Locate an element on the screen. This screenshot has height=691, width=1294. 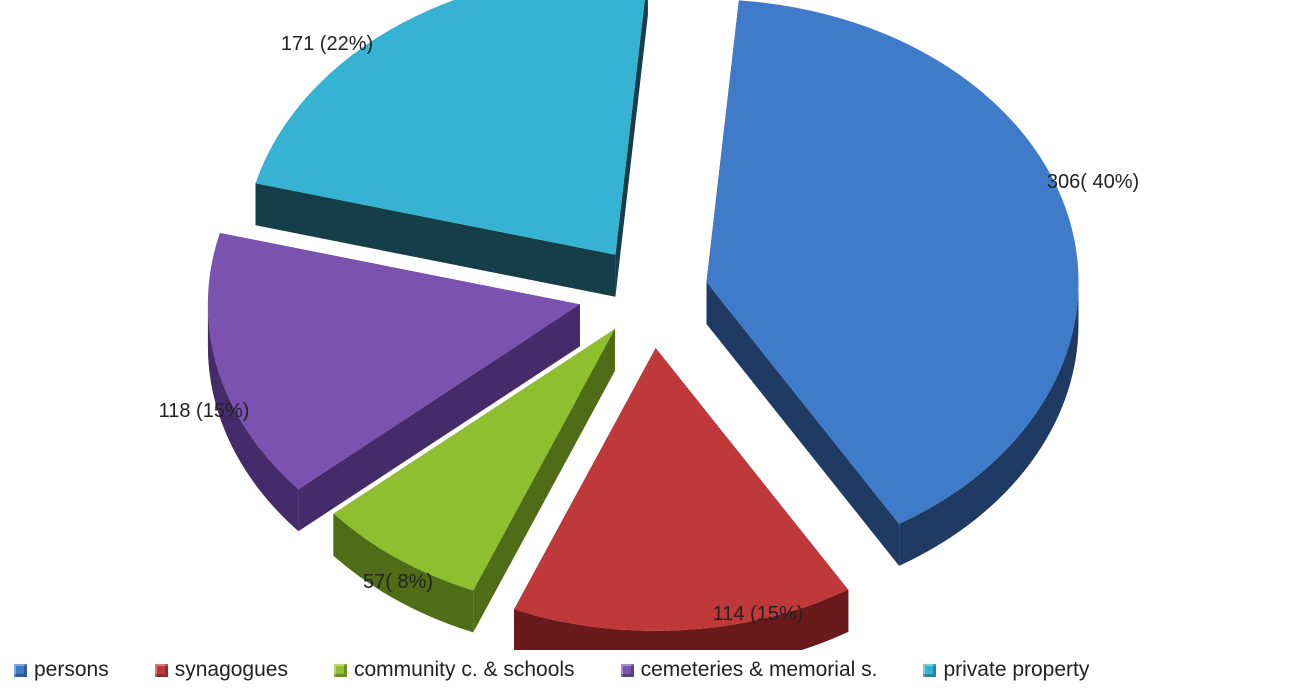
data-label-private-property: 171 (22%) is located at coordinates (327, 44).